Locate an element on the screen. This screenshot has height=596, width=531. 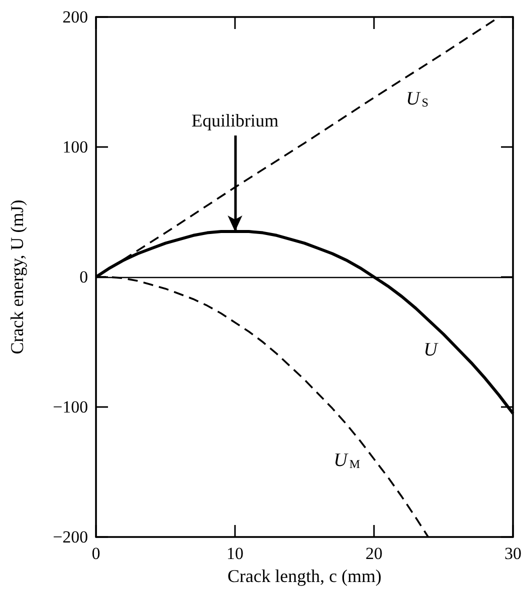
y-tick-label: −200 is located at coordinates (70, 537).